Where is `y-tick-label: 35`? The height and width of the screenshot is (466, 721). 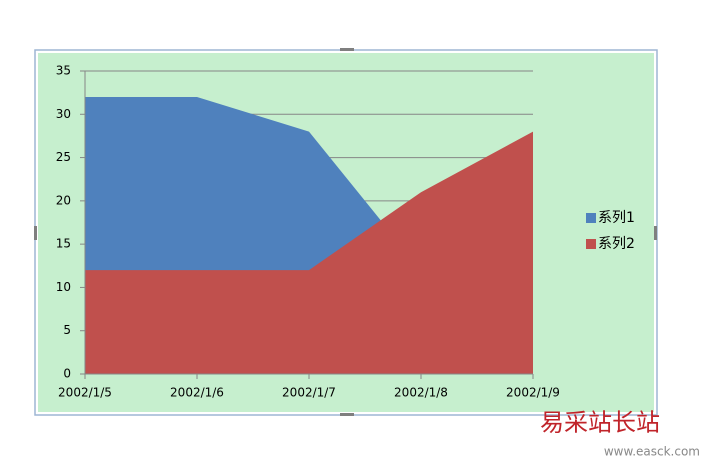
y-tick-label: 35 is located at coordinates (63, 71).